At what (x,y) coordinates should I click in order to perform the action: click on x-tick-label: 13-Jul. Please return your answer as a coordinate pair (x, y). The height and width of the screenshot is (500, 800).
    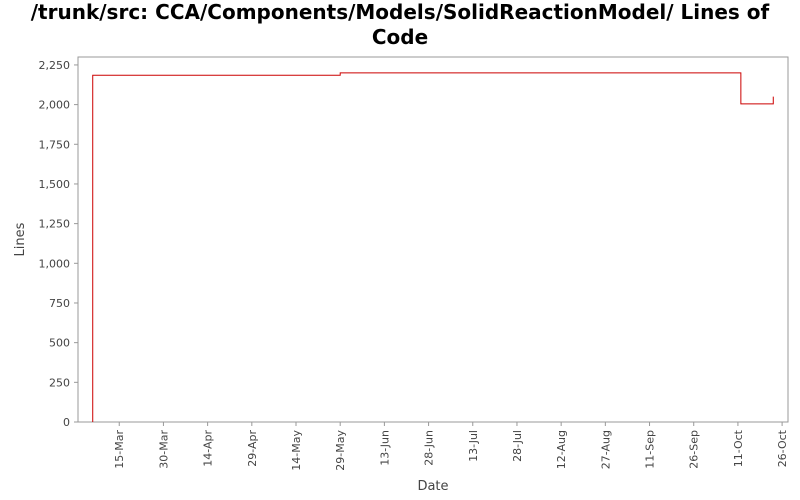
    Looking at the image, I should click on (473, 446).